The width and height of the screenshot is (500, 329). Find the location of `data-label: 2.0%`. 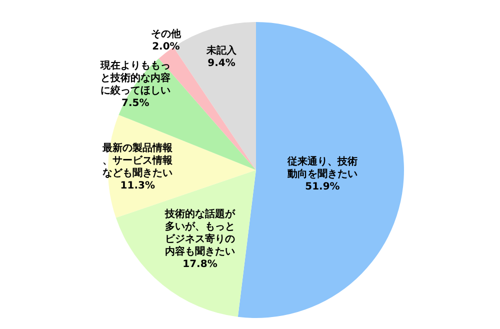

data-label: 2.0% is located at coordinates (166, 46).